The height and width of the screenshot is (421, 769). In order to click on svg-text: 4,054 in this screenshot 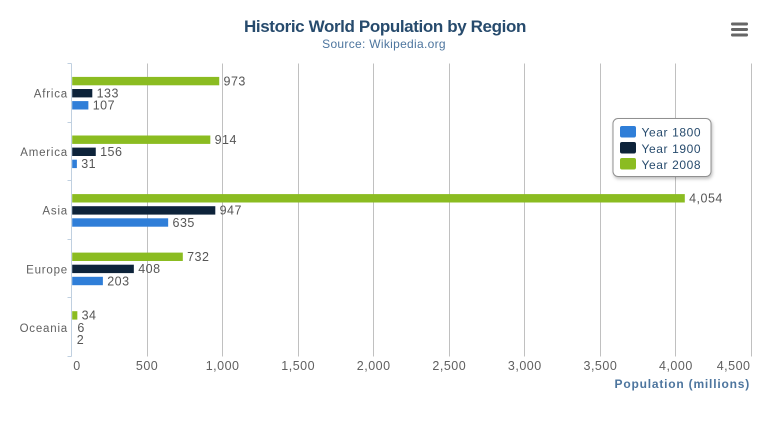, I will do `click(706, 199)`.